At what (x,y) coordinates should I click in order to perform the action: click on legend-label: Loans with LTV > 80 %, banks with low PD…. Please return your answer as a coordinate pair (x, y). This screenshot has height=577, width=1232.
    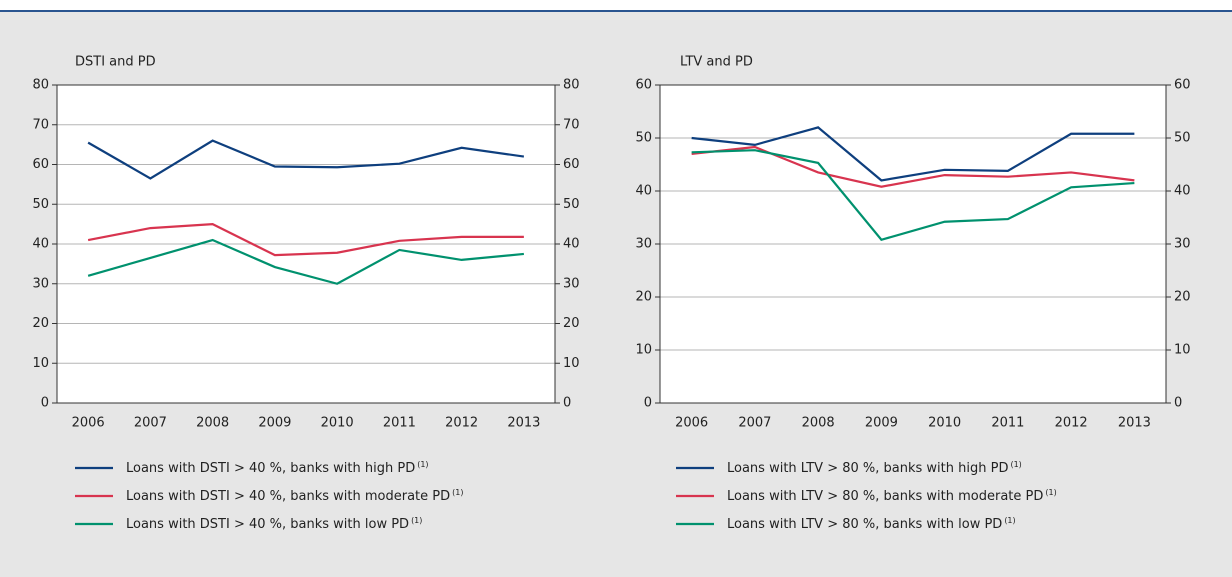
    Looking at the image, I should click on (871, 524).